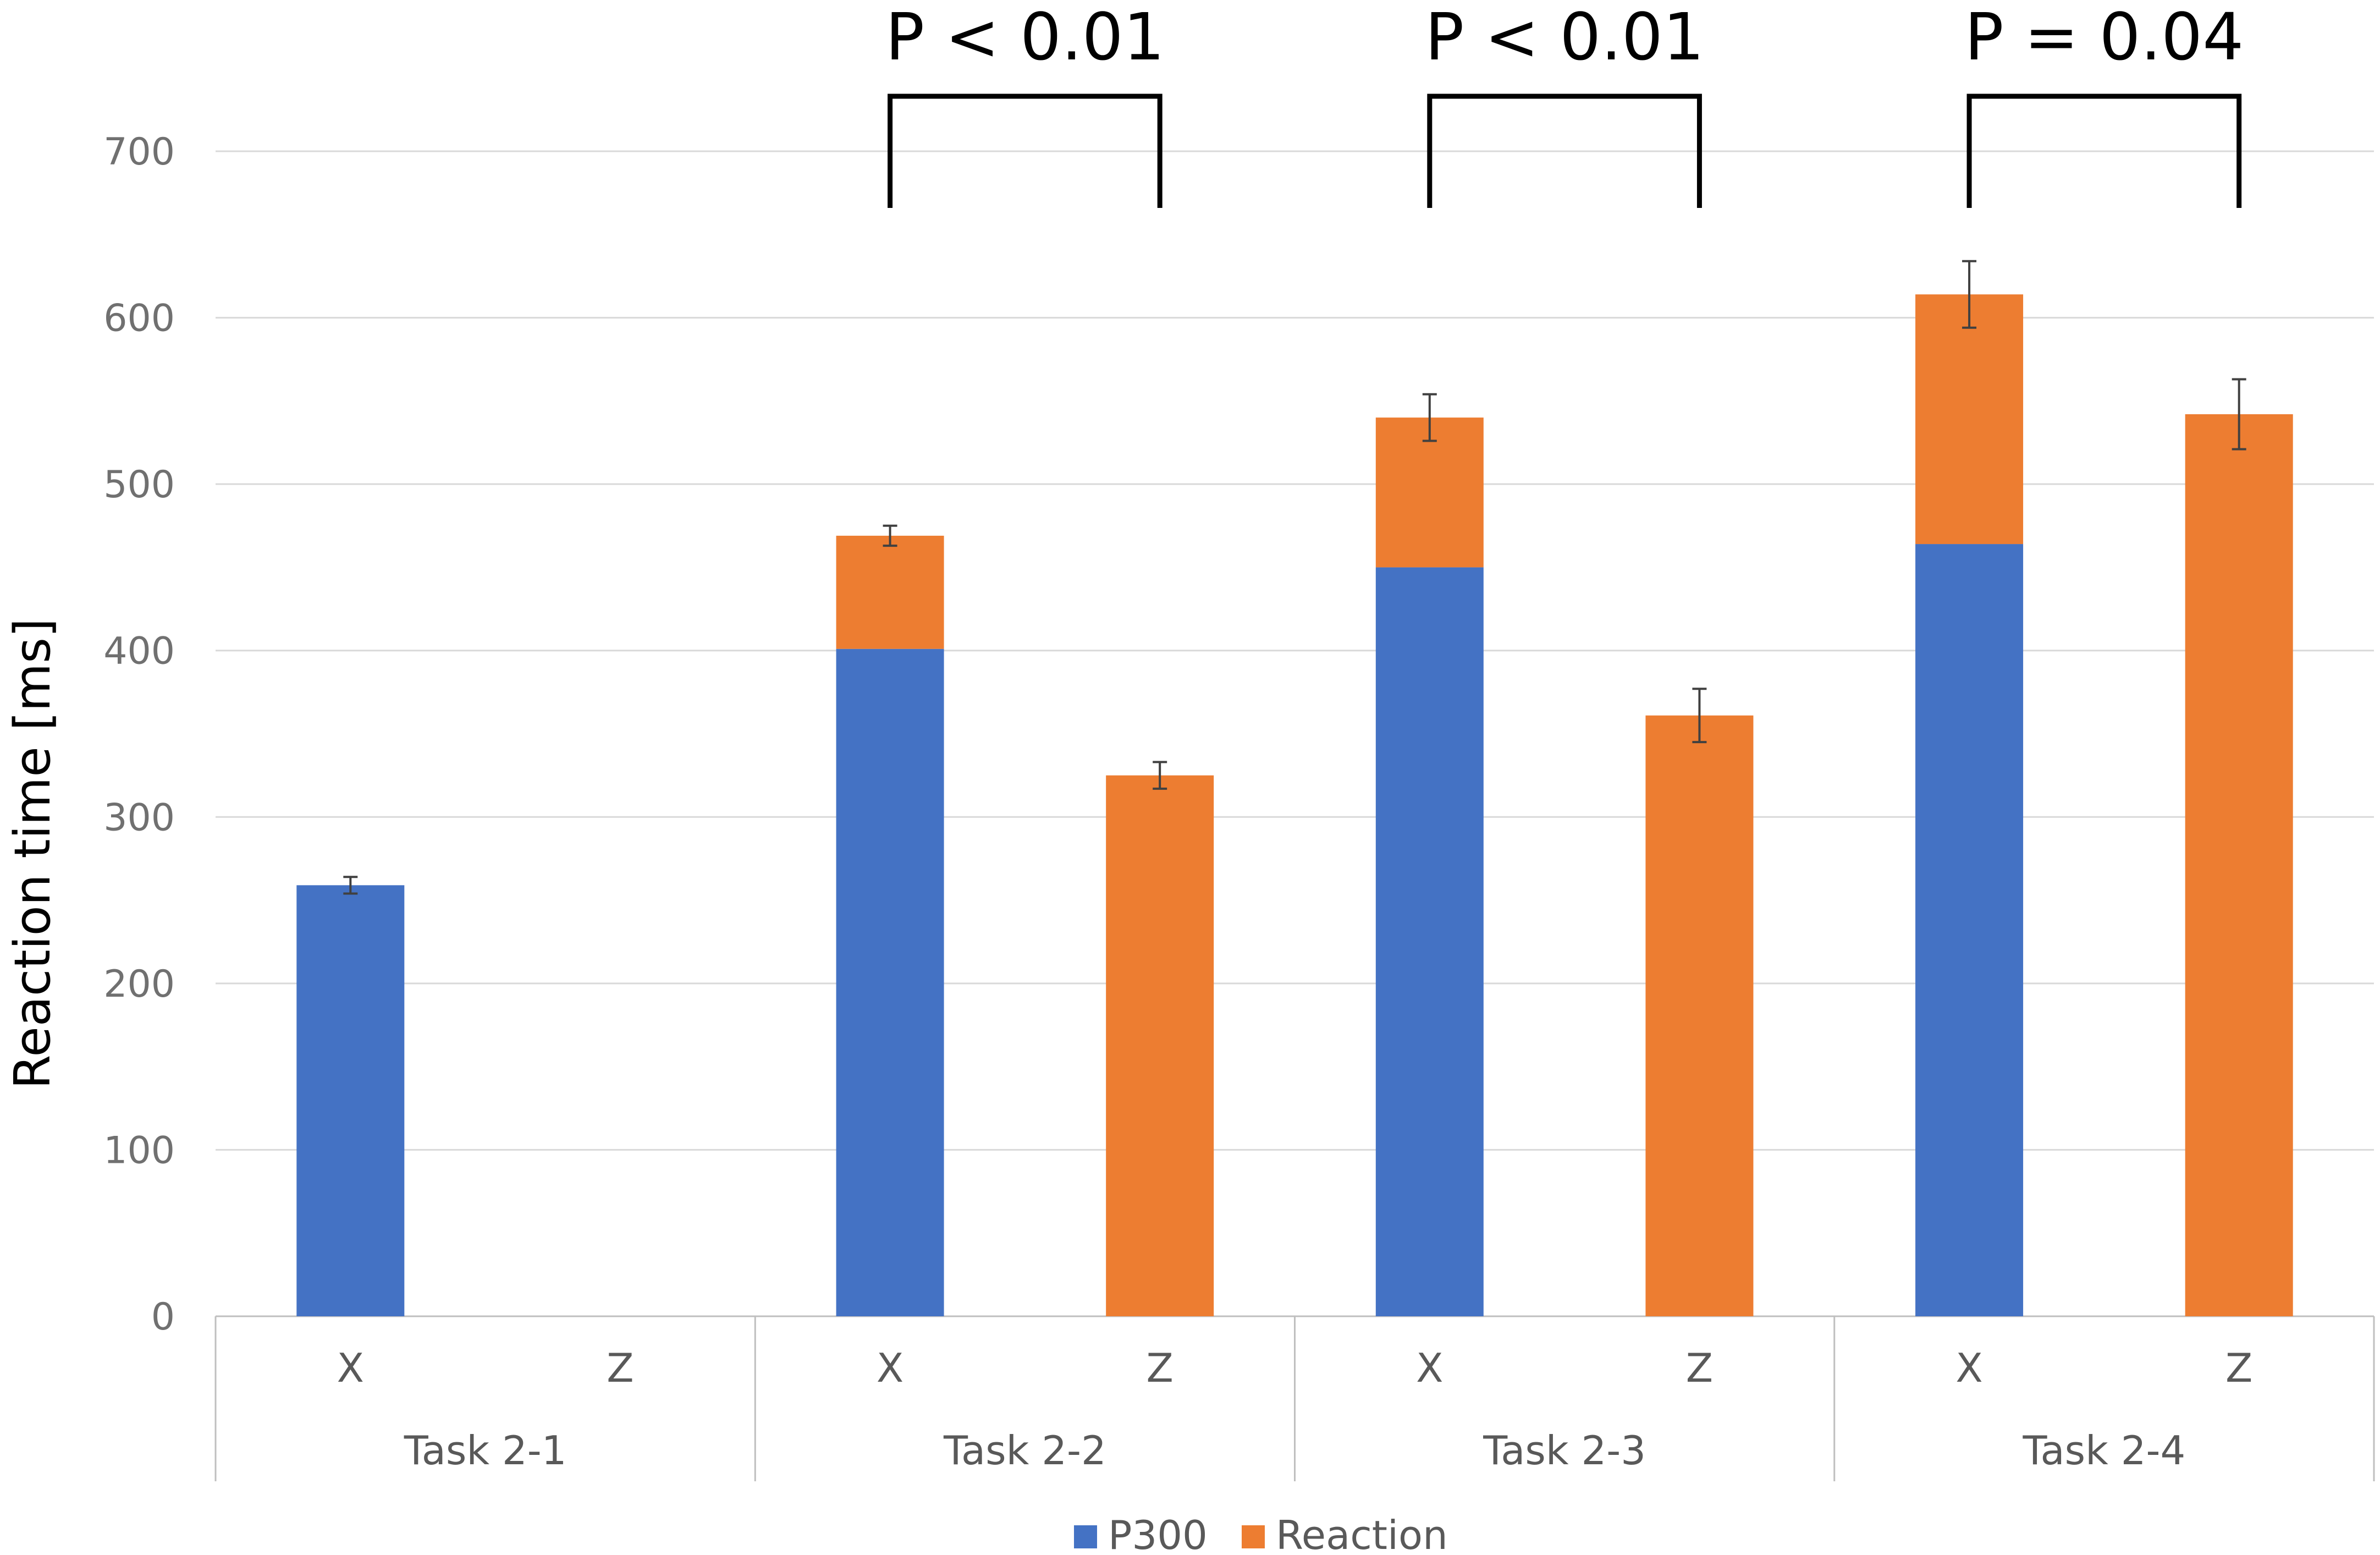 The width and height of the screenshot is (2380, 1555). I want to click on legend-item-p300: P300, so click(1141, 1533).